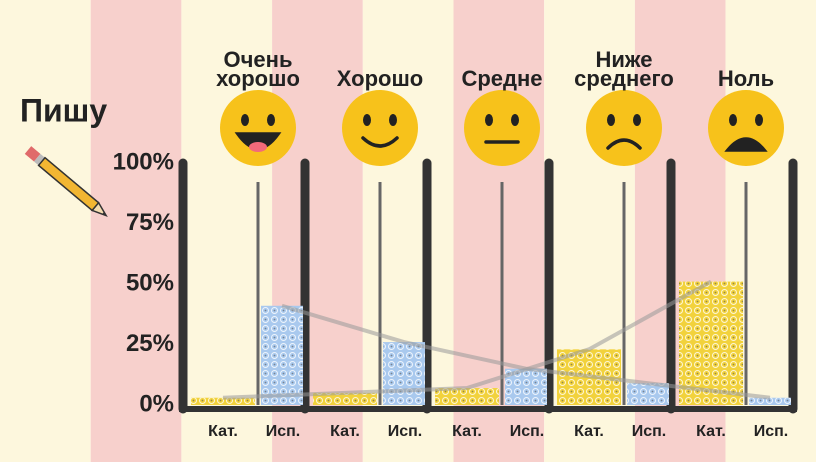 The height and width of the screenshot is (462, 816). I want to click on y-tick-label: 0%, so click(156, 403).